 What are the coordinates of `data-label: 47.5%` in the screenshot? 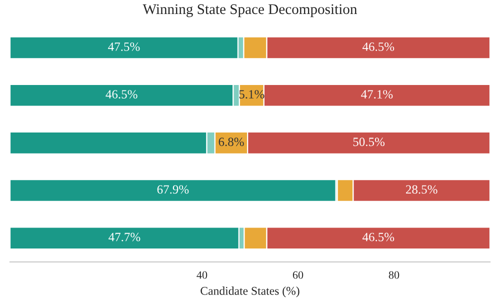 It's located at (124, 46).